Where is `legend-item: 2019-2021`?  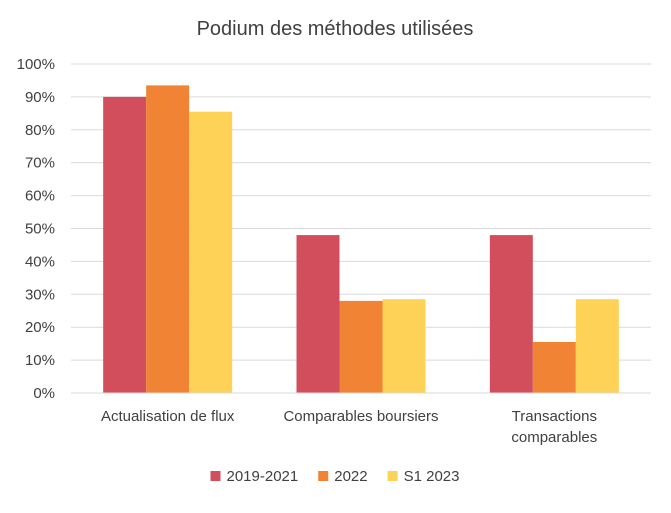 legend-item: 2019-2021 is located at coordinates (254, 476).